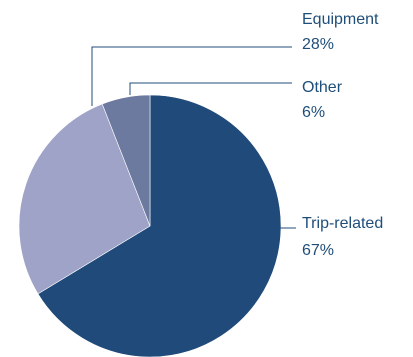 This screenshot has height=357, width=413. Describe the element at coordinates (126, 160) in the screenshot. I see `pie-slice-other` at that location.